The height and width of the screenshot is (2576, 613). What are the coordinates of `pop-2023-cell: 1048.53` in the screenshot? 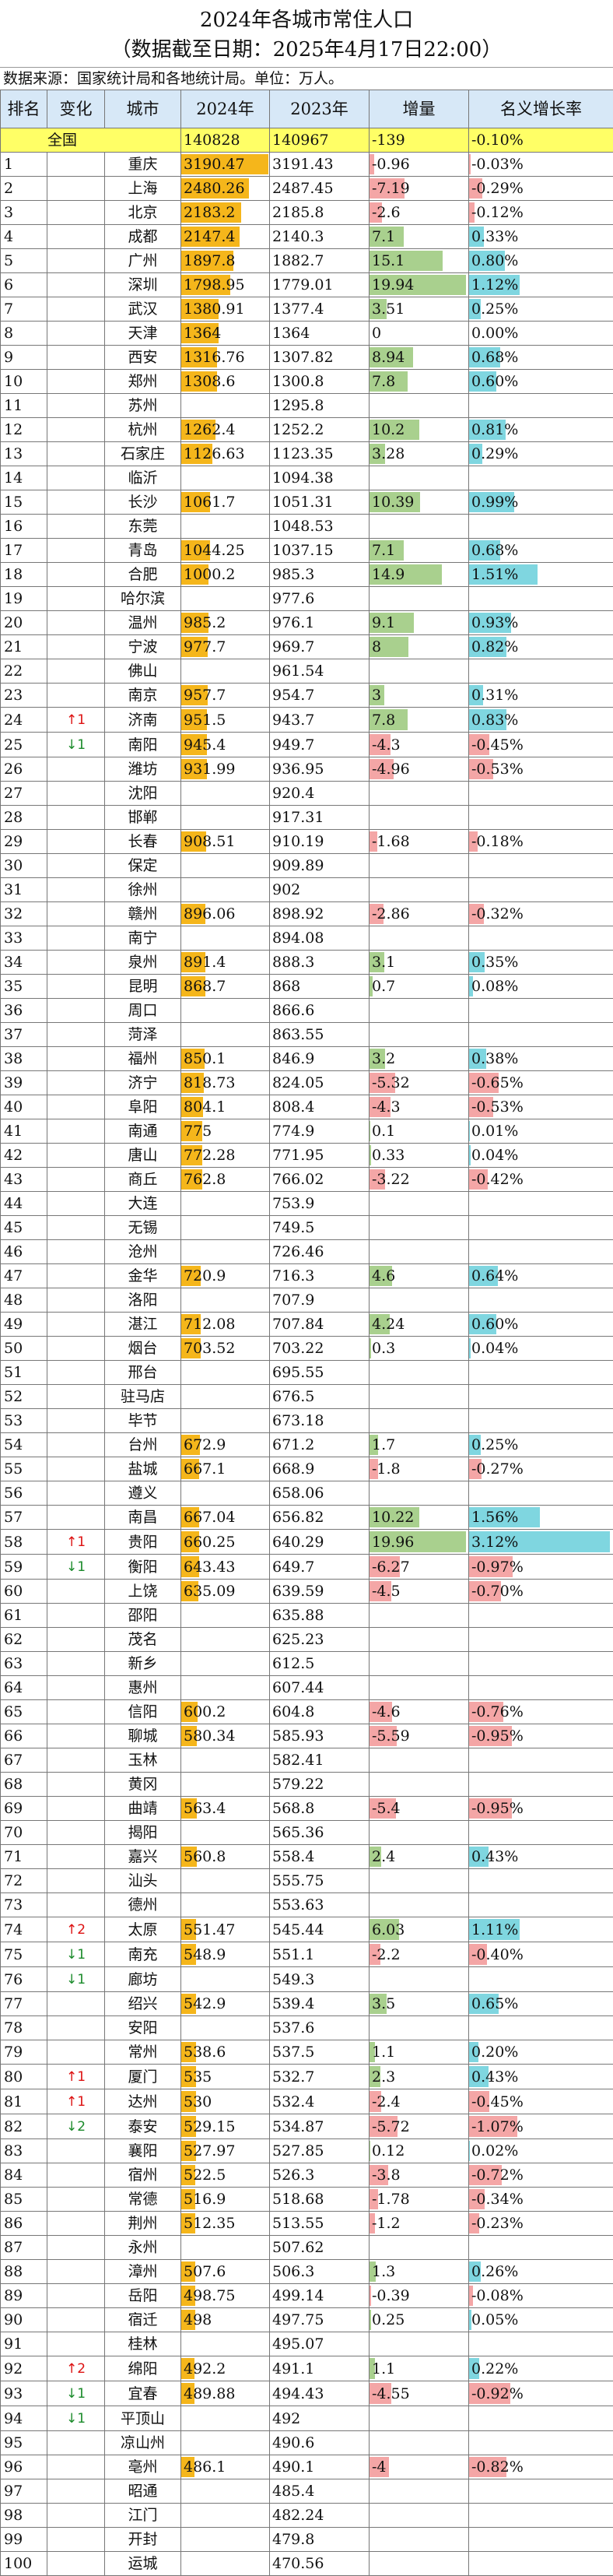 It's located at (320, 527).